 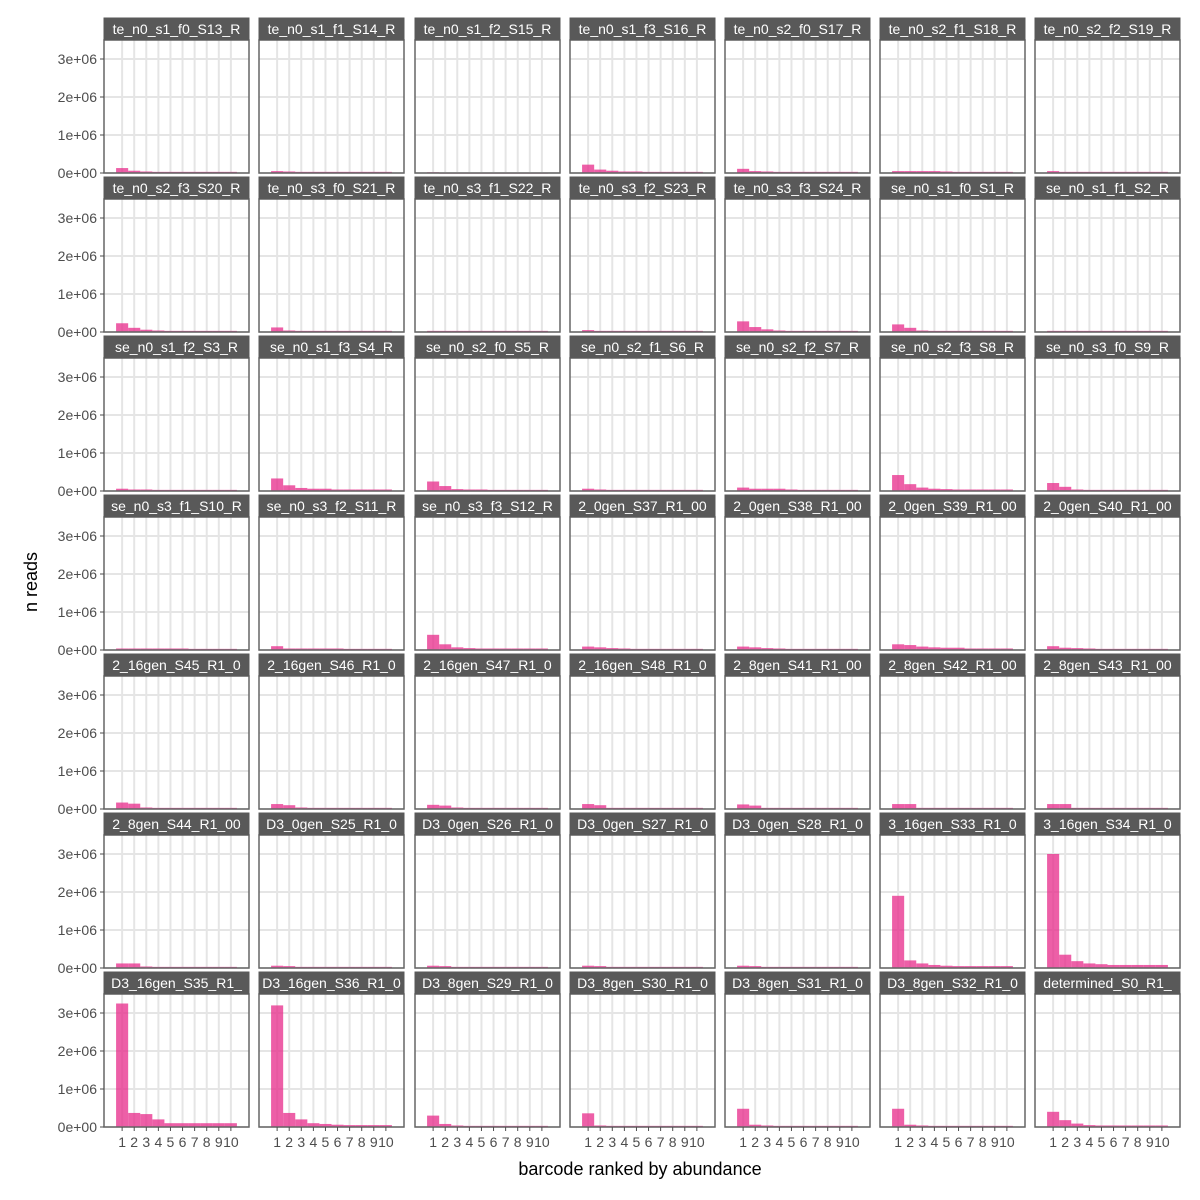 What do you see at coordinates (797, 506) in the screenshot?
I see `facet-label: 2_0gen_S38_R1_00` at bounding box center [797, 506].